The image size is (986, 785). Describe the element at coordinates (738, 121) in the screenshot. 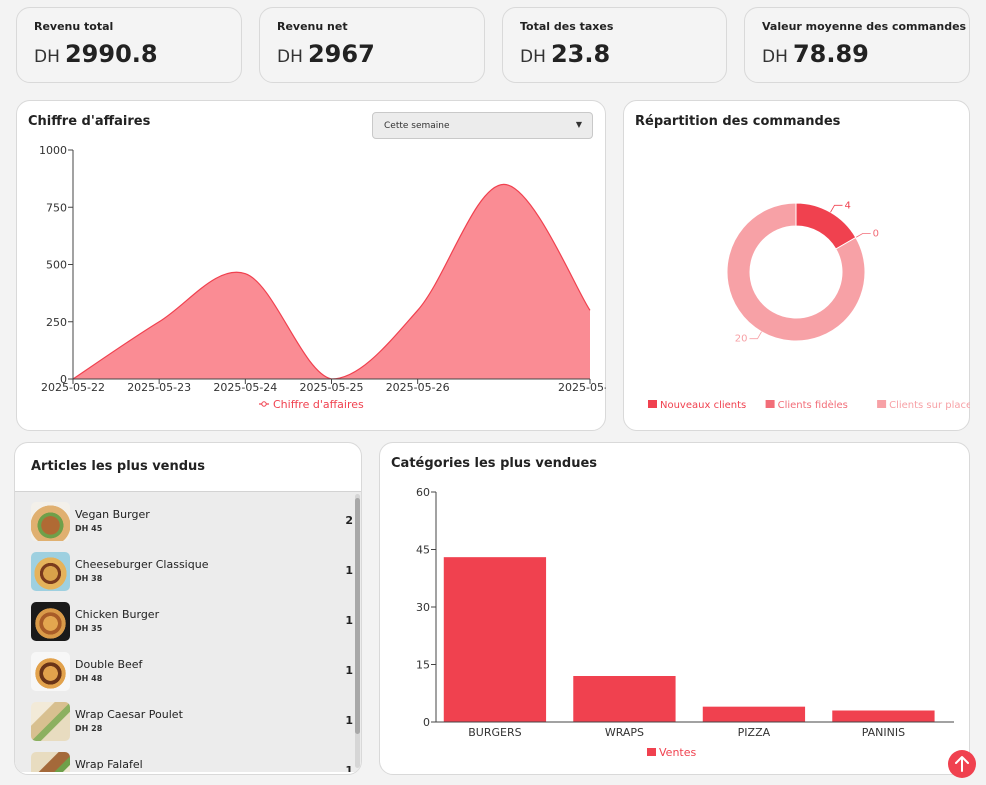

I see `orders-distribution-title: Répartition des commandes` at that location.